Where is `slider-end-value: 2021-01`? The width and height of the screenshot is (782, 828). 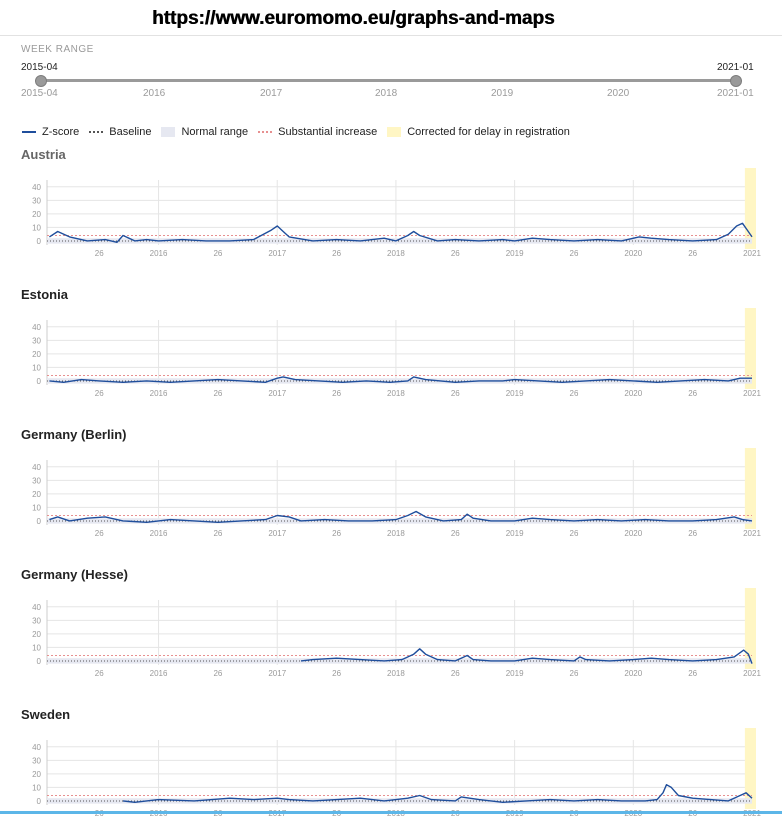 slider-end-value: 2021-01 is located at coordinates (735, 67).